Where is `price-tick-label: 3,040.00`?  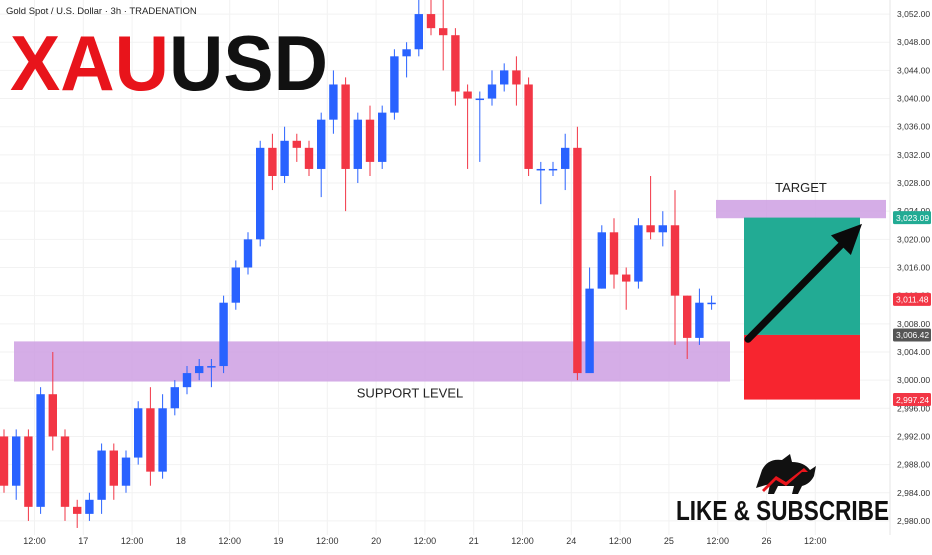
price-tick-label: 3,040.00 is located at coordinates (913, 99).